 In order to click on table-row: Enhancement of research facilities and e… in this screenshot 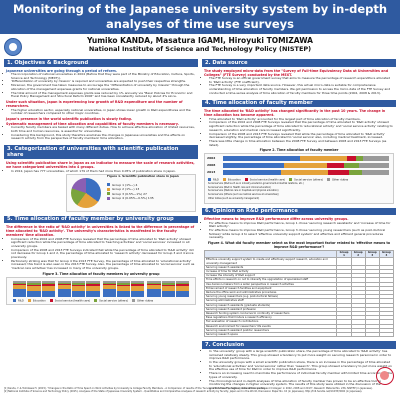, I will do `click(299, 288)`.